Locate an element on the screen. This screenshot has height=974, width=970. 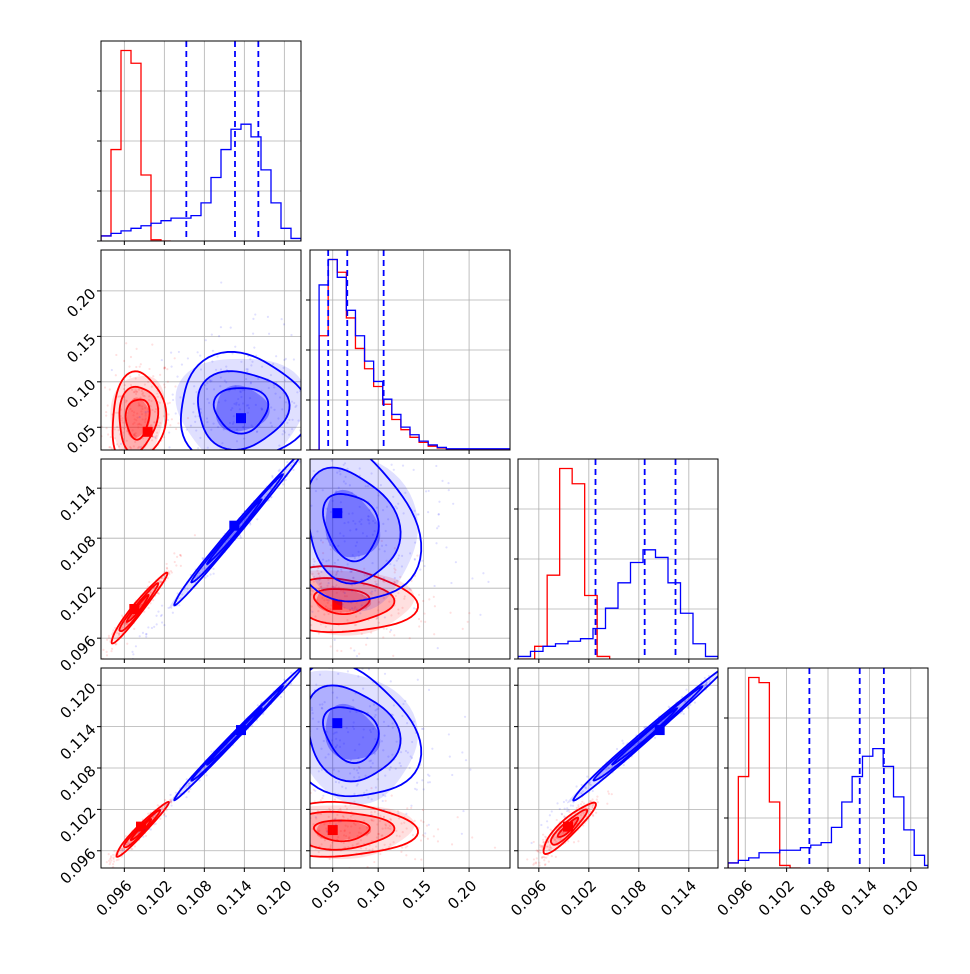
density-fill is located at coordinates (236, 735).